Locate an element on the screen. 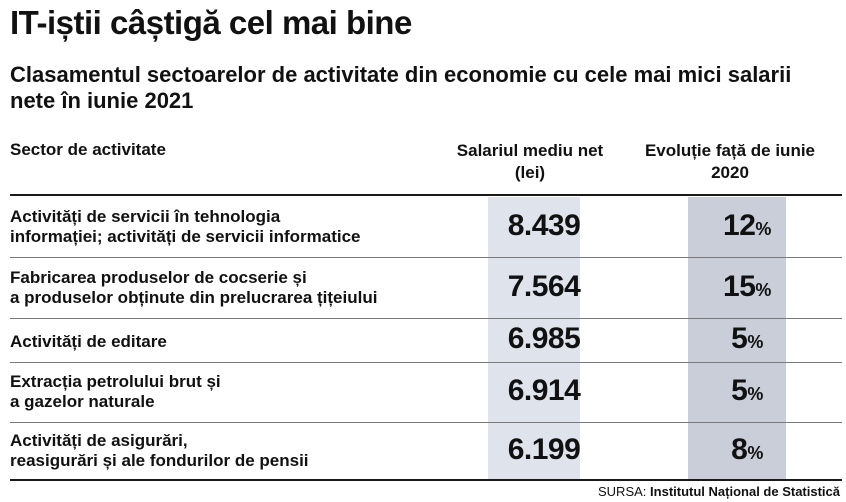 The height and width of the screenshot is (502, 846). source-note: SURSA: Institutul Național de Statistică is located at coordinates (719, 491).